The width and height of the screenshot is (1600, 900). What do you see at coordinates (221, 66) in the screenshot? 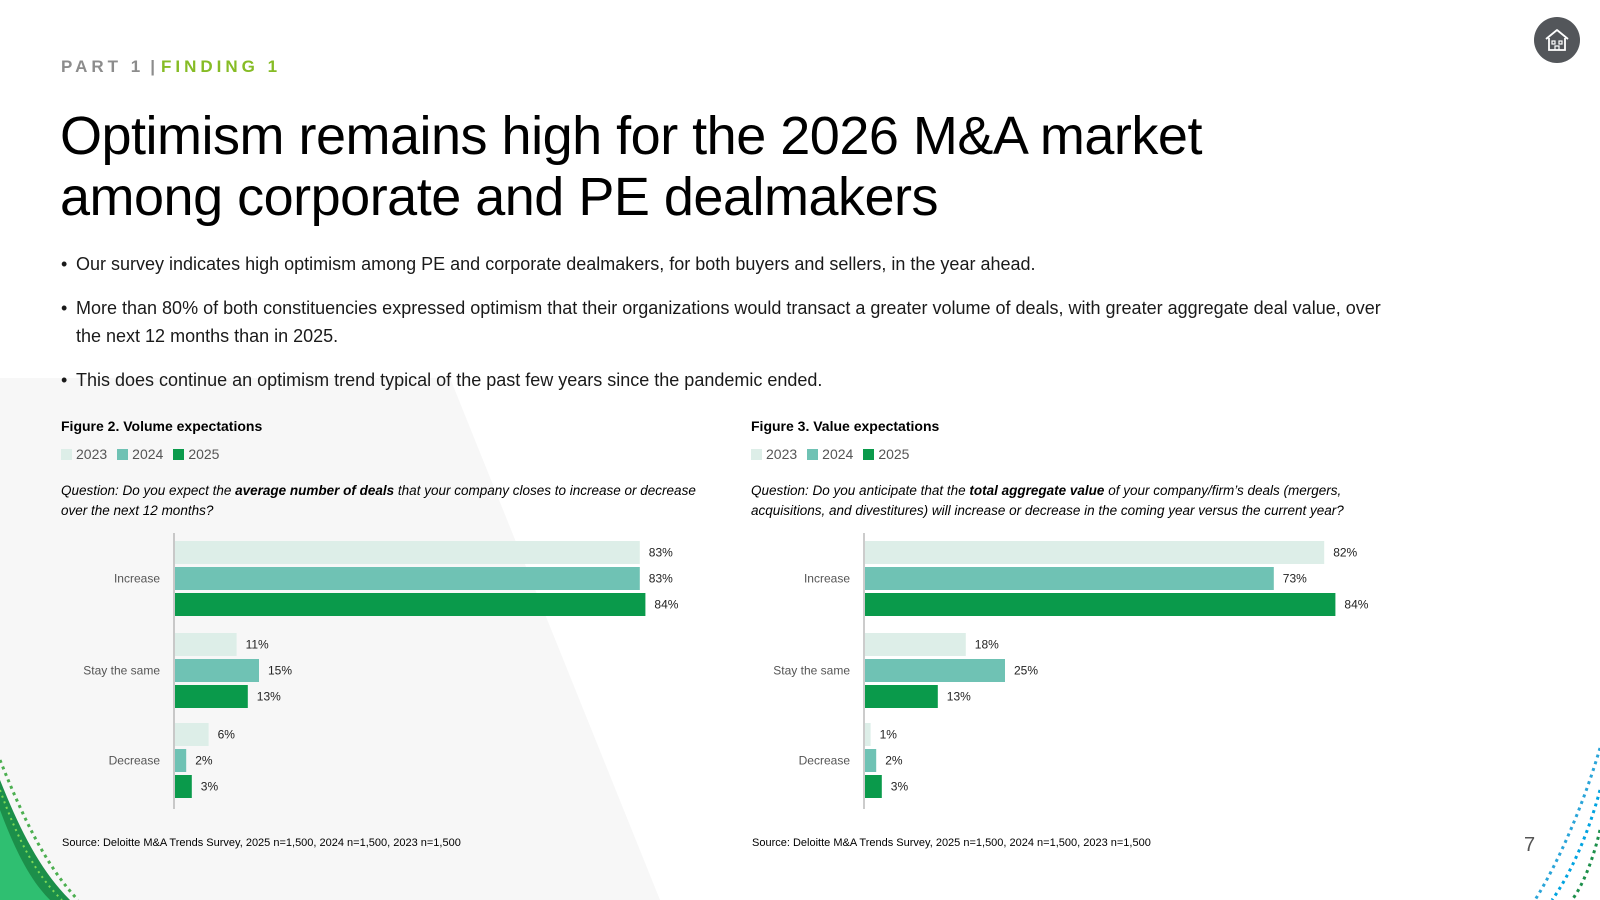
I see `finding-label: FINDING 1` at bounding box center [221, 66].